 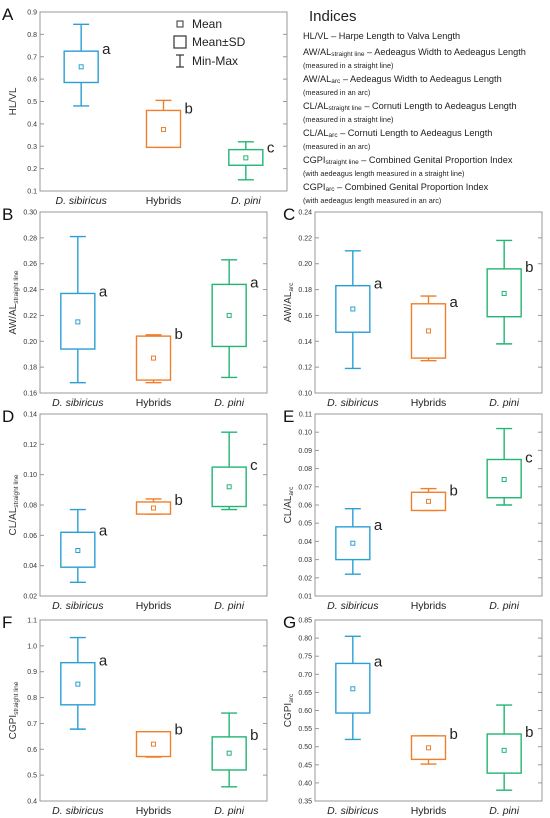 I want to click on y-tick-label: 0.70, so click(x=305, y=675).